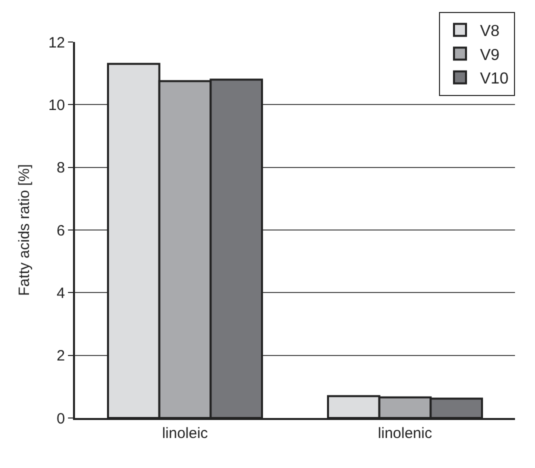 The width and height of the screenshot is (535, 468). What do you see at coordinates (25, 230) in the screenshot?
I see `y-axis-title: Fatty acids ratio [%]` at bounding box center [25, 230].